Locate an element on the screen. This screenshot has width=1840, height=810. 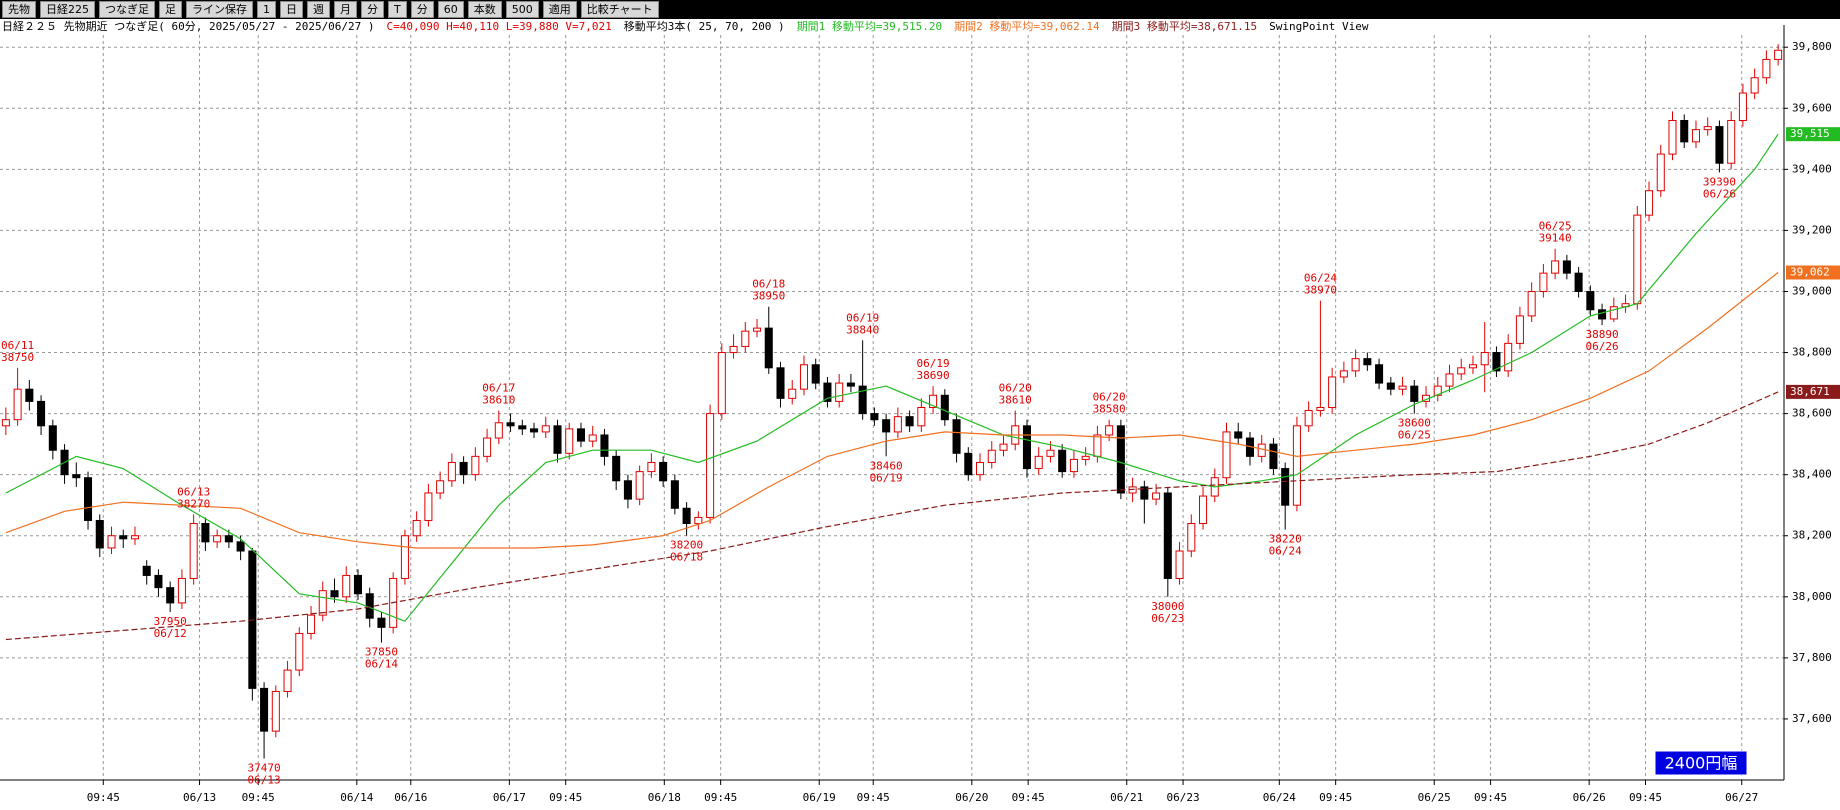
toolbar-item: つなぎ足 is located at coordinates (127, 9).